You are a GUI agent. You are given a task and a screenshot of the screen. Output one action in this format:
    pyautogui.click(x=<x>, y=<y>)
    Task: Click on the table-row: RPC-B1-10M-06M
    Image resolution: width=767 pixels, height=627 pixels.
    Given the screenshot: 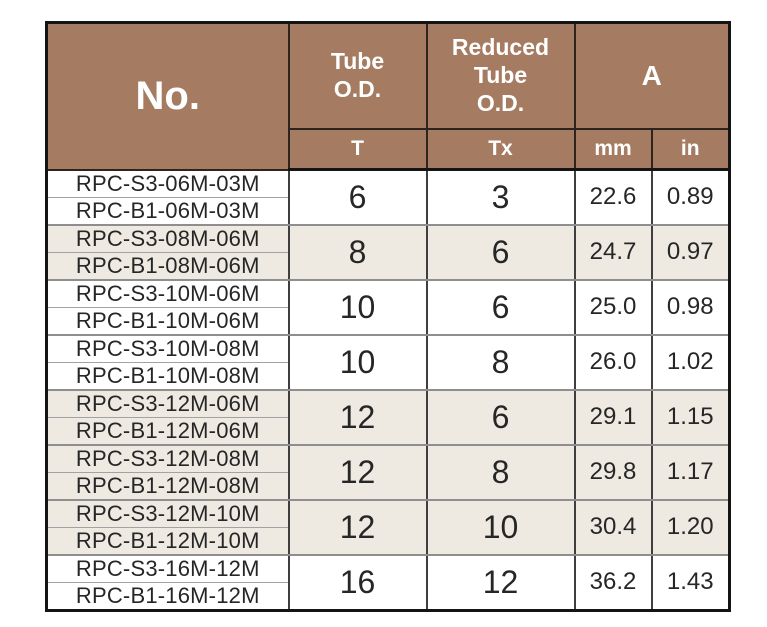 What is the action you would take?
    pyautogui.click(x=387, y=321)
    